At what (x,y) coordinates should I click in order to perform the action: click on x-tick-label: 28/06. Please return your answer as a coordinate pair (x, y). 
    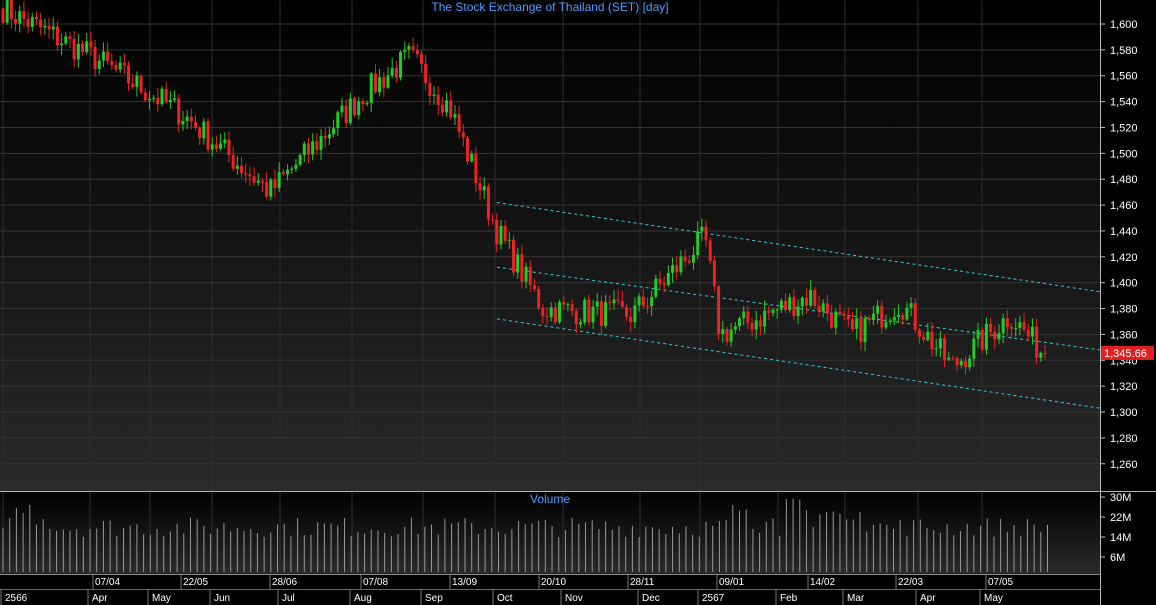
    Looking at the image, I should click on (284, 582).